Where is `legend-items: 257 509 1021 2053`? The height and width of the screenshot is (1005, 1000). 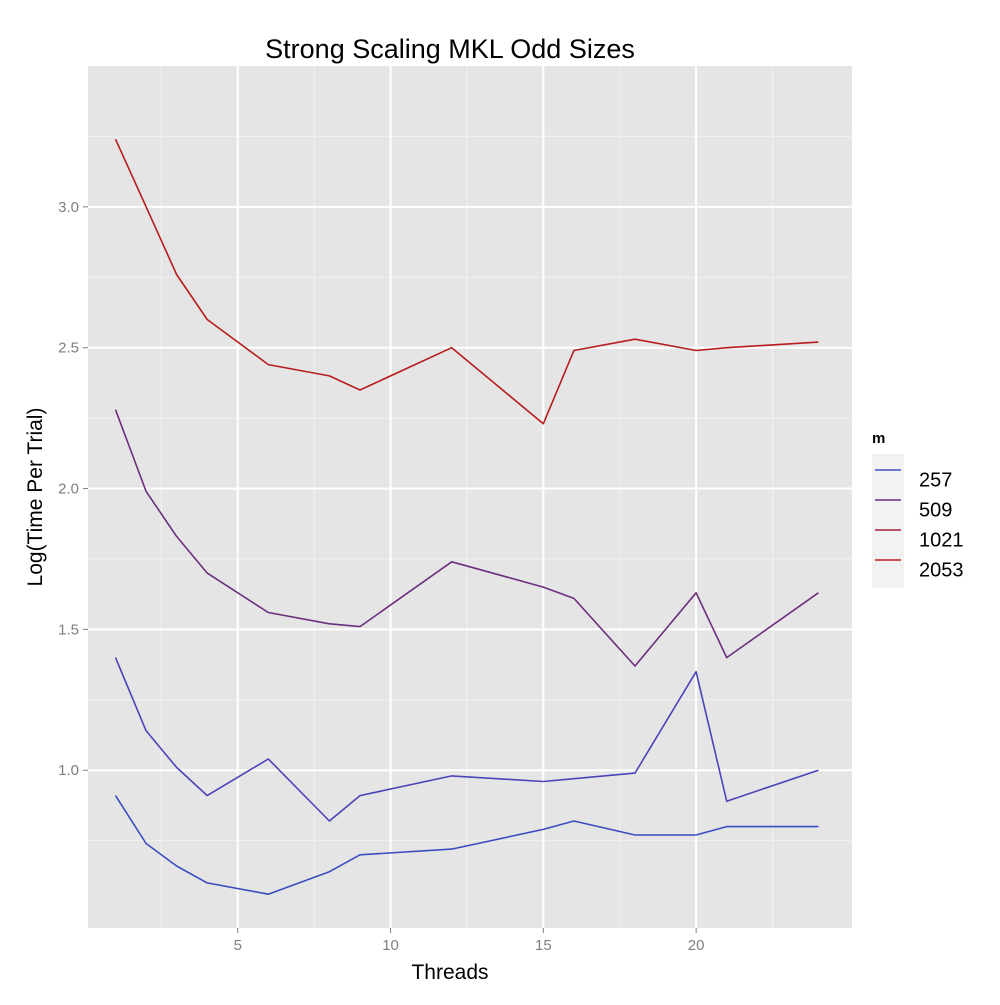
legend-items: 257 509 1021 2053 is located at coordinates (919, 525).